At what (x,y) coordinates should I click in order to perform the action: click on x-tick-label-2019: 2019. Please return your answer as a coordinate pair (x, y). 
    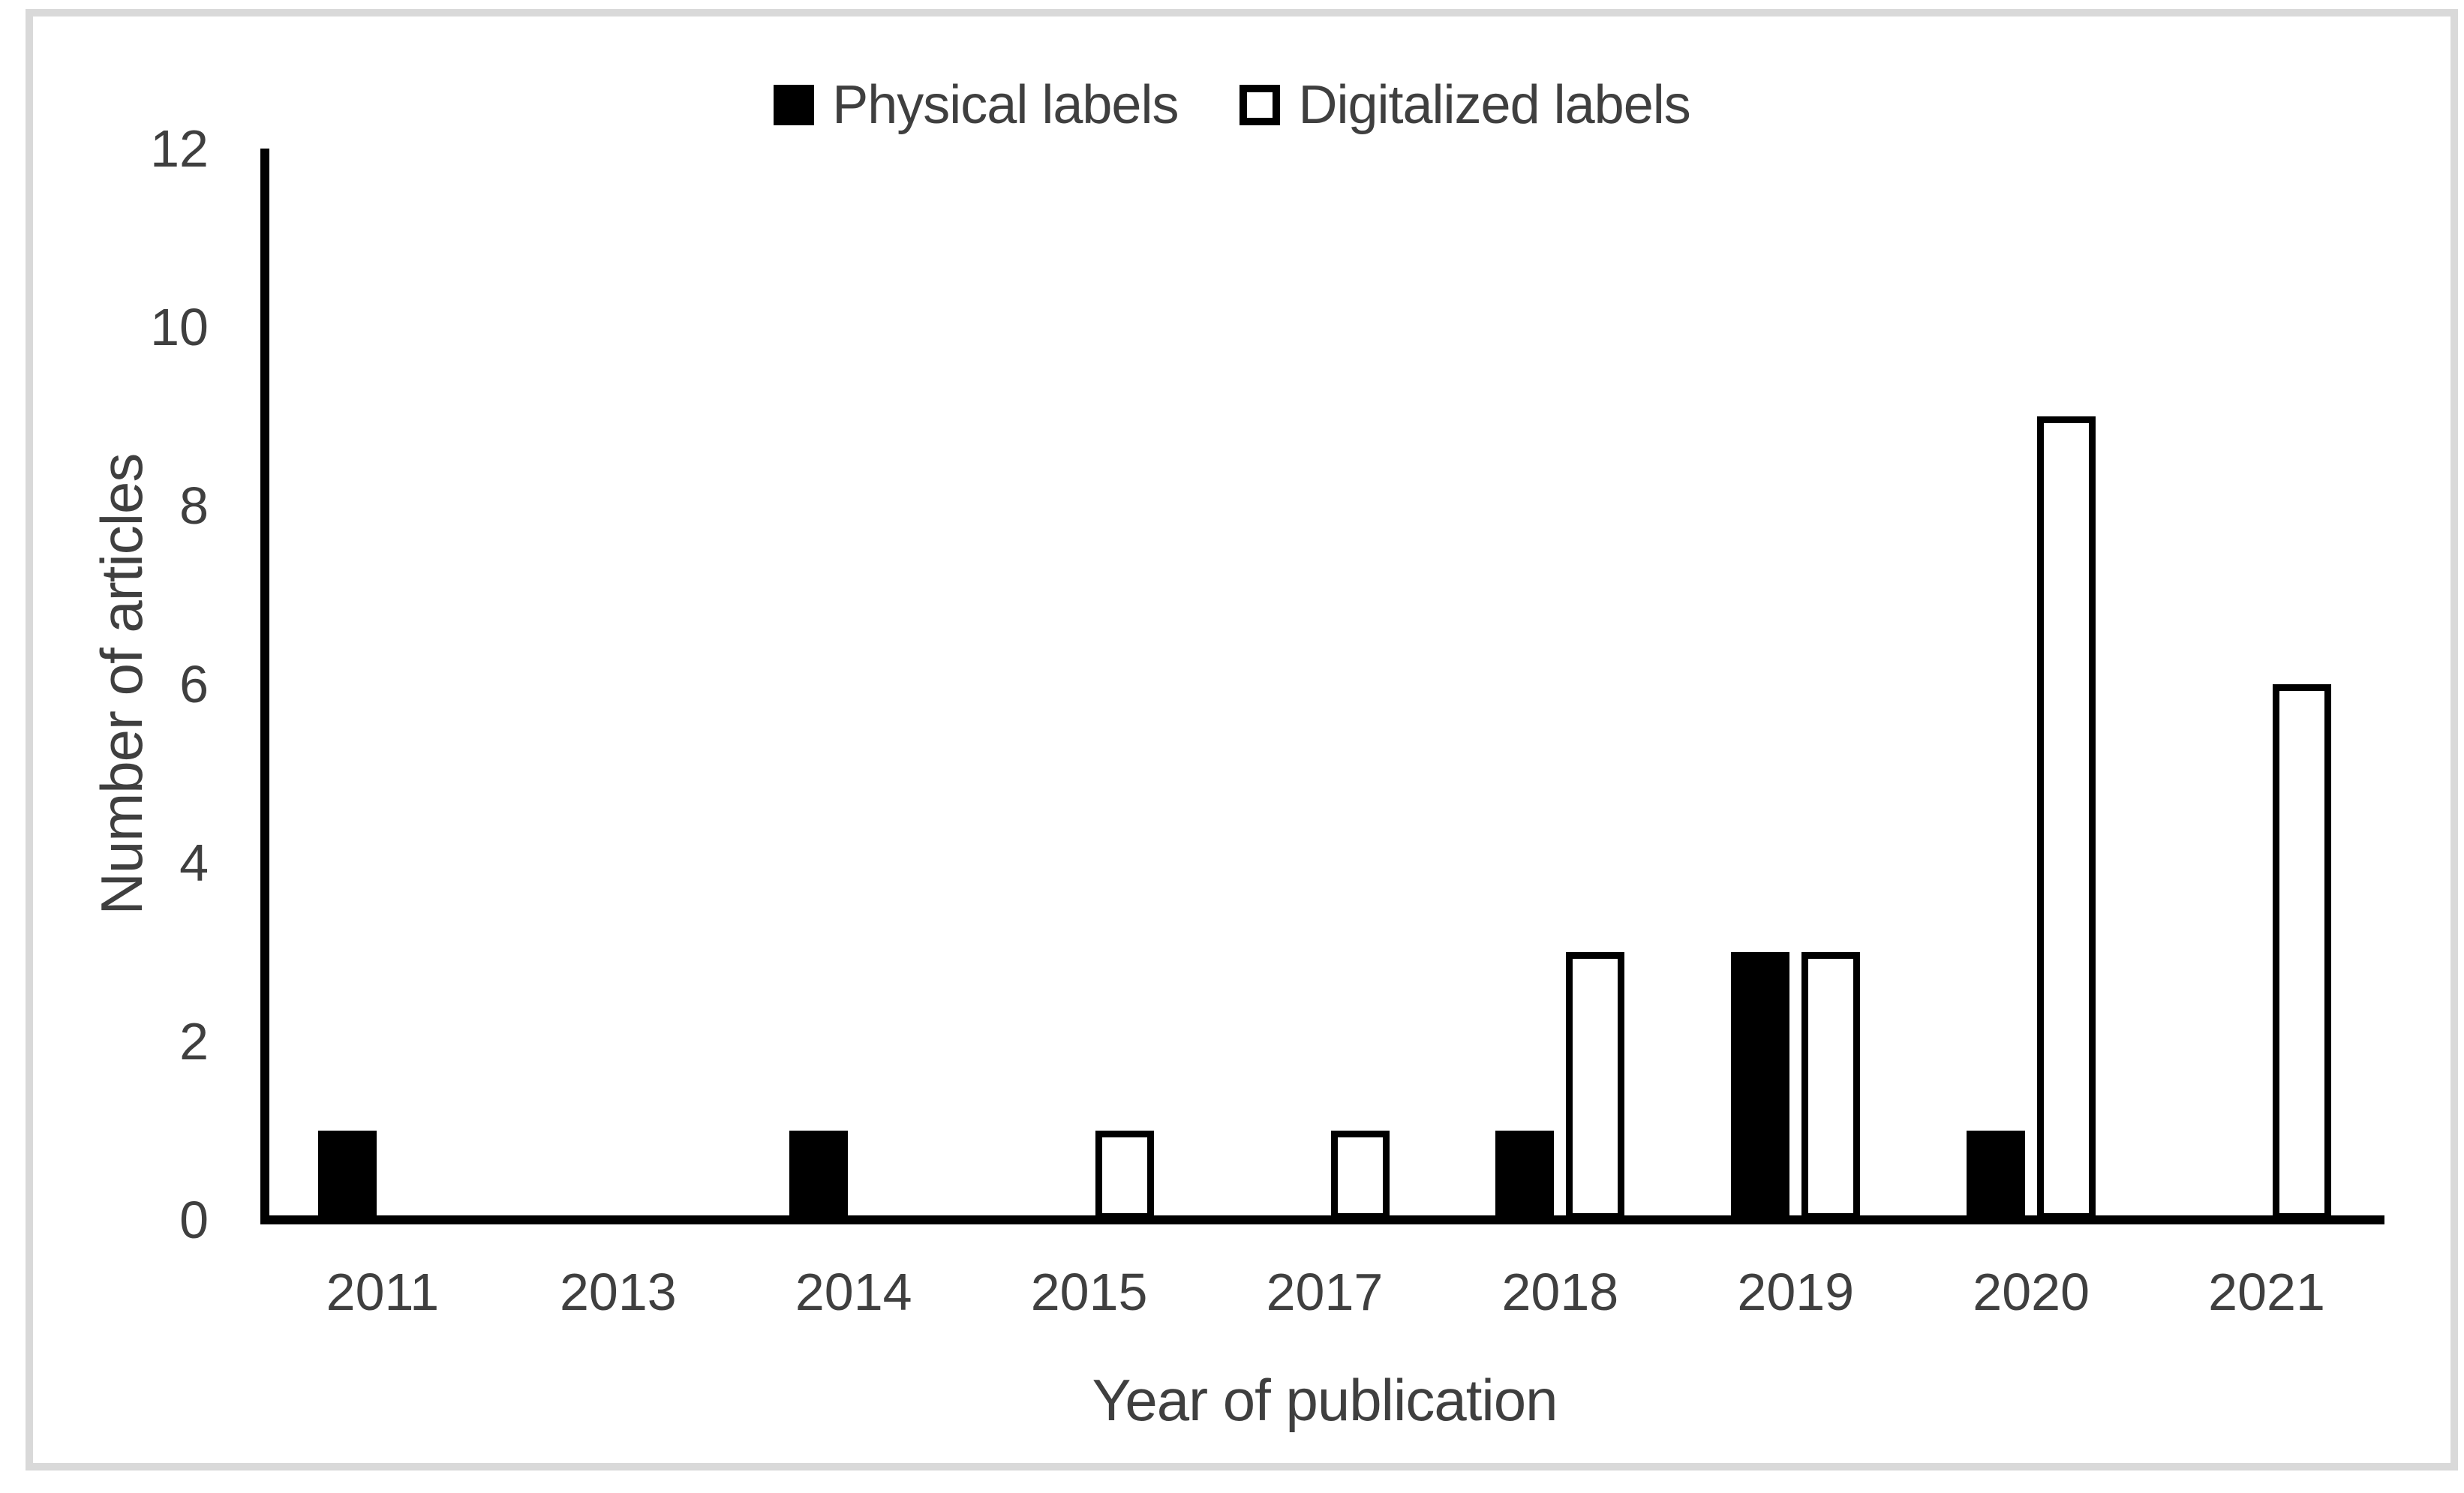
    Looking at the image, I should click on (1796, 1292).